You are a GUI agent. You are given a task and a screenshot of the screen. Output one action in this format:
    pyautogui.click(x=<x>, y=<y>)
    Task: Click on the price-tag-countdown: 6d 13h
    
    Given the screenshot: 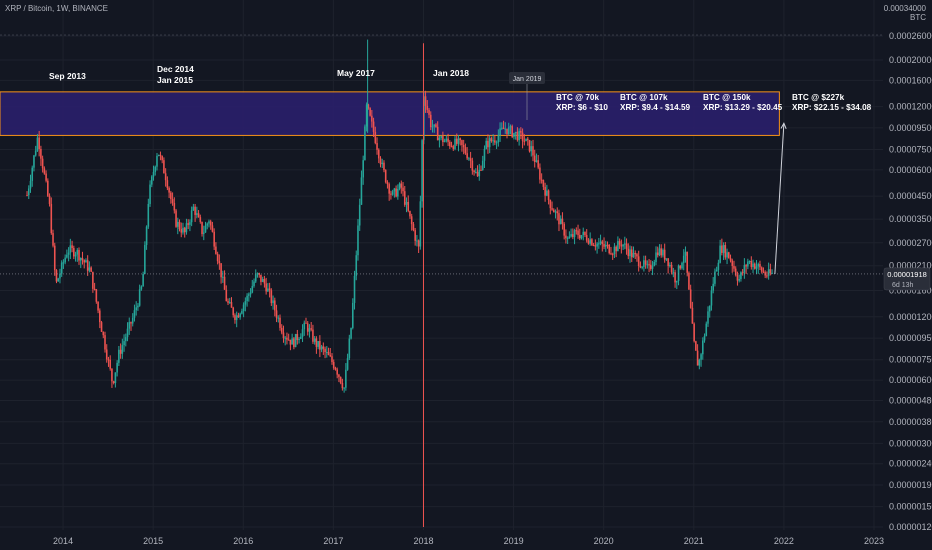 What is the action you would take?
    pyautogui.click(x=903, y=285)
    